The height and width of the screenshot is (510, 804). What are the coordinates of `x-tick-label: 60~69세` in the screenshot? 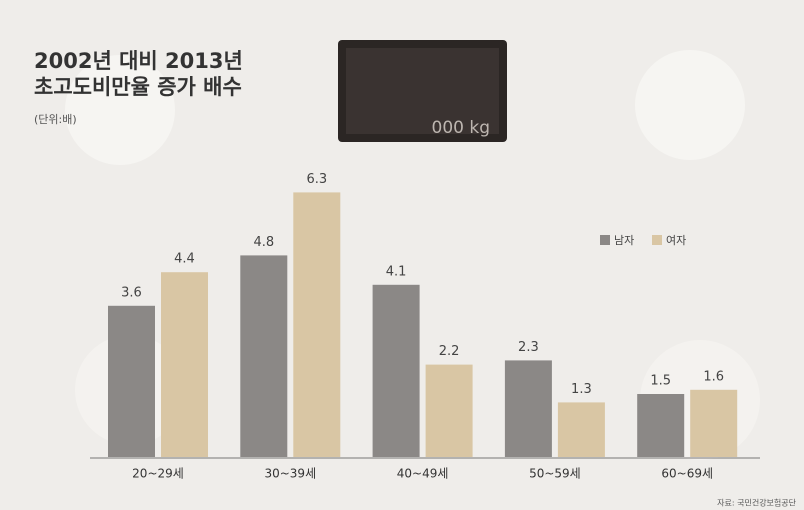 It's located at (687, 474).